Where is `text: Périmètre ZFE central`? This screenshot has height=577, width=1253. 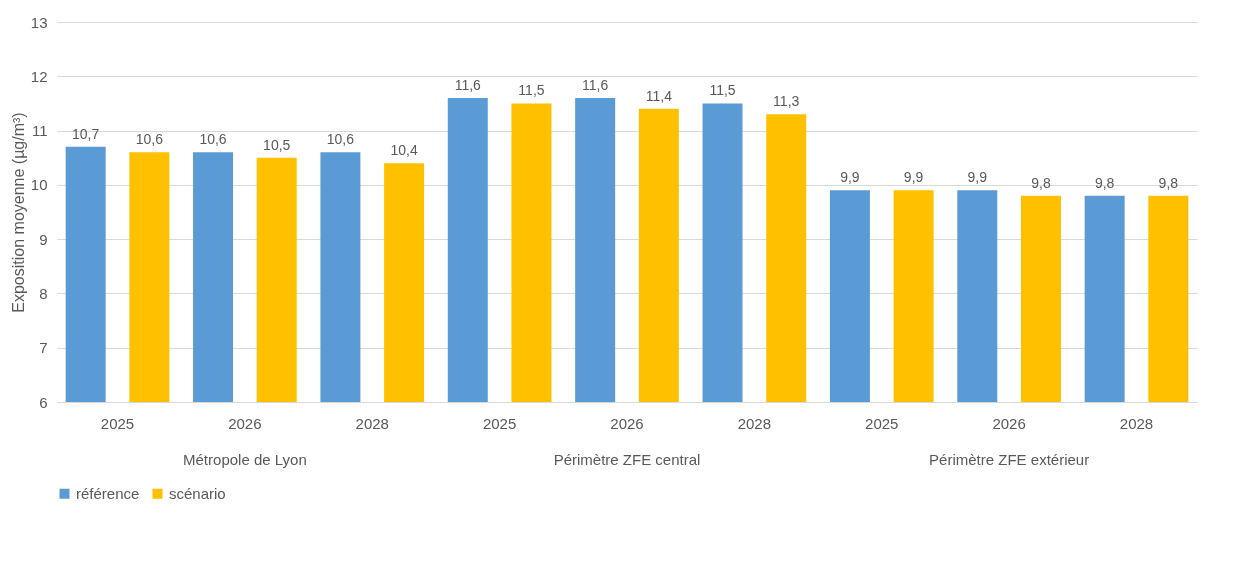 text: Périmètre ZFE central is located at coordinates (627, 459).